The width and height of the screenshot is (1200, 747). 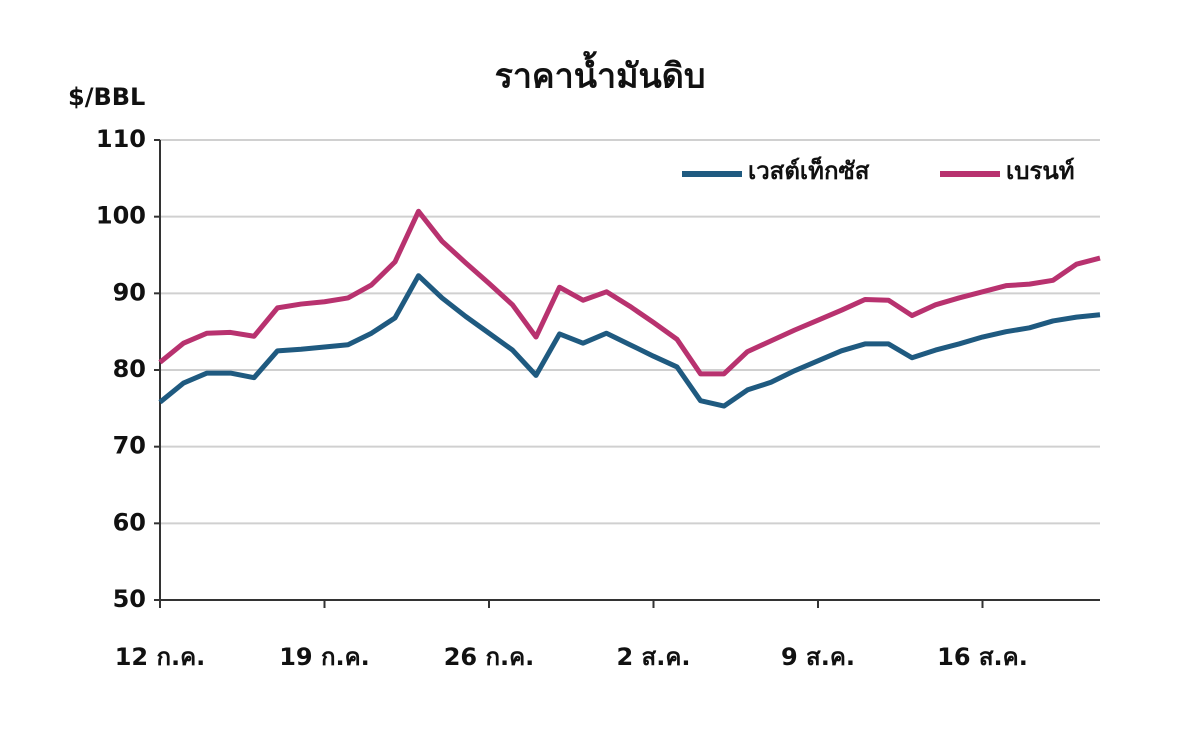 I want to click on y-tick-label: 110, so click(x=121, y=139).